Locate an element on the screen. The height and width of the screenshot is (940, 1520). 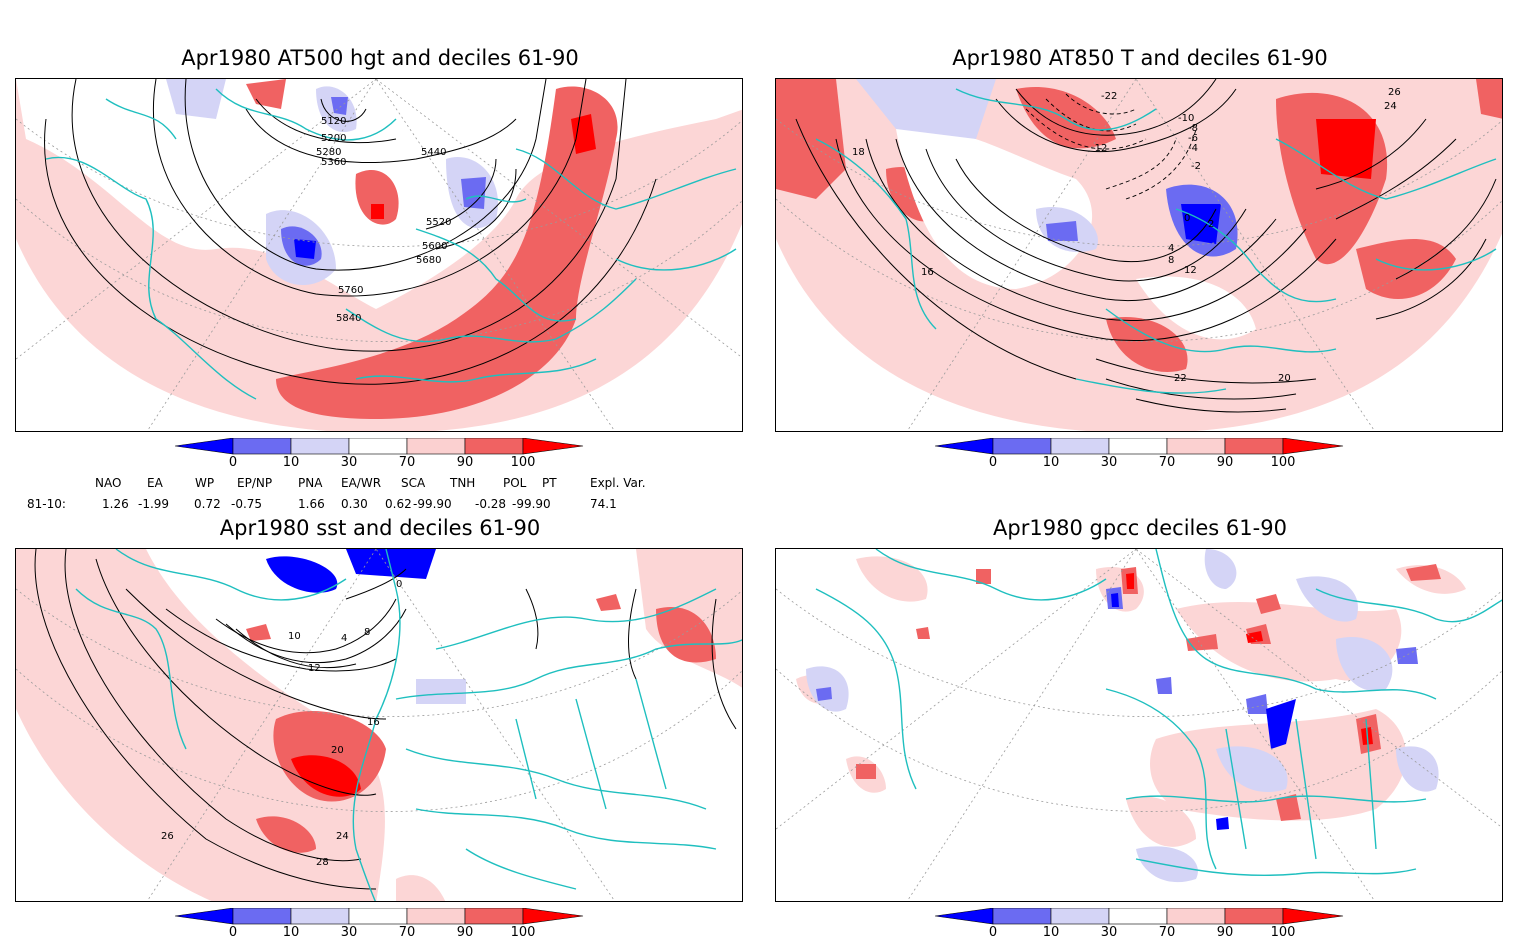
p2-label-n12: -12 is located at coordinates (1099, 148).